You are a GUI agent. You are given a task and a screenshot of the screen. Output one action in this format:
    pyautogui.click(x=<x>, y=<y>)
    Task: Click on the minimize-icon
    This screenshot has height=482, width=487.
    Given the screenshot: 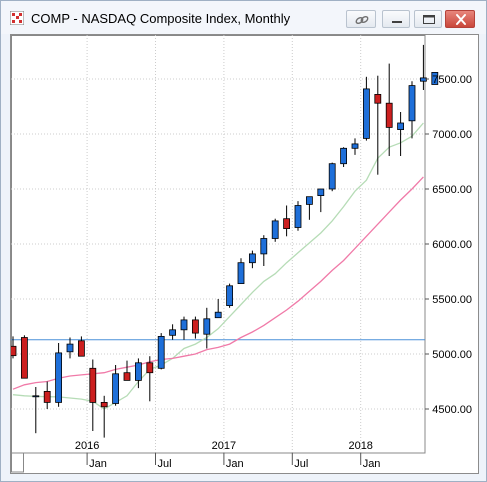 What is the action you would take?
    pyautogui.click(x=397, y=22)
    